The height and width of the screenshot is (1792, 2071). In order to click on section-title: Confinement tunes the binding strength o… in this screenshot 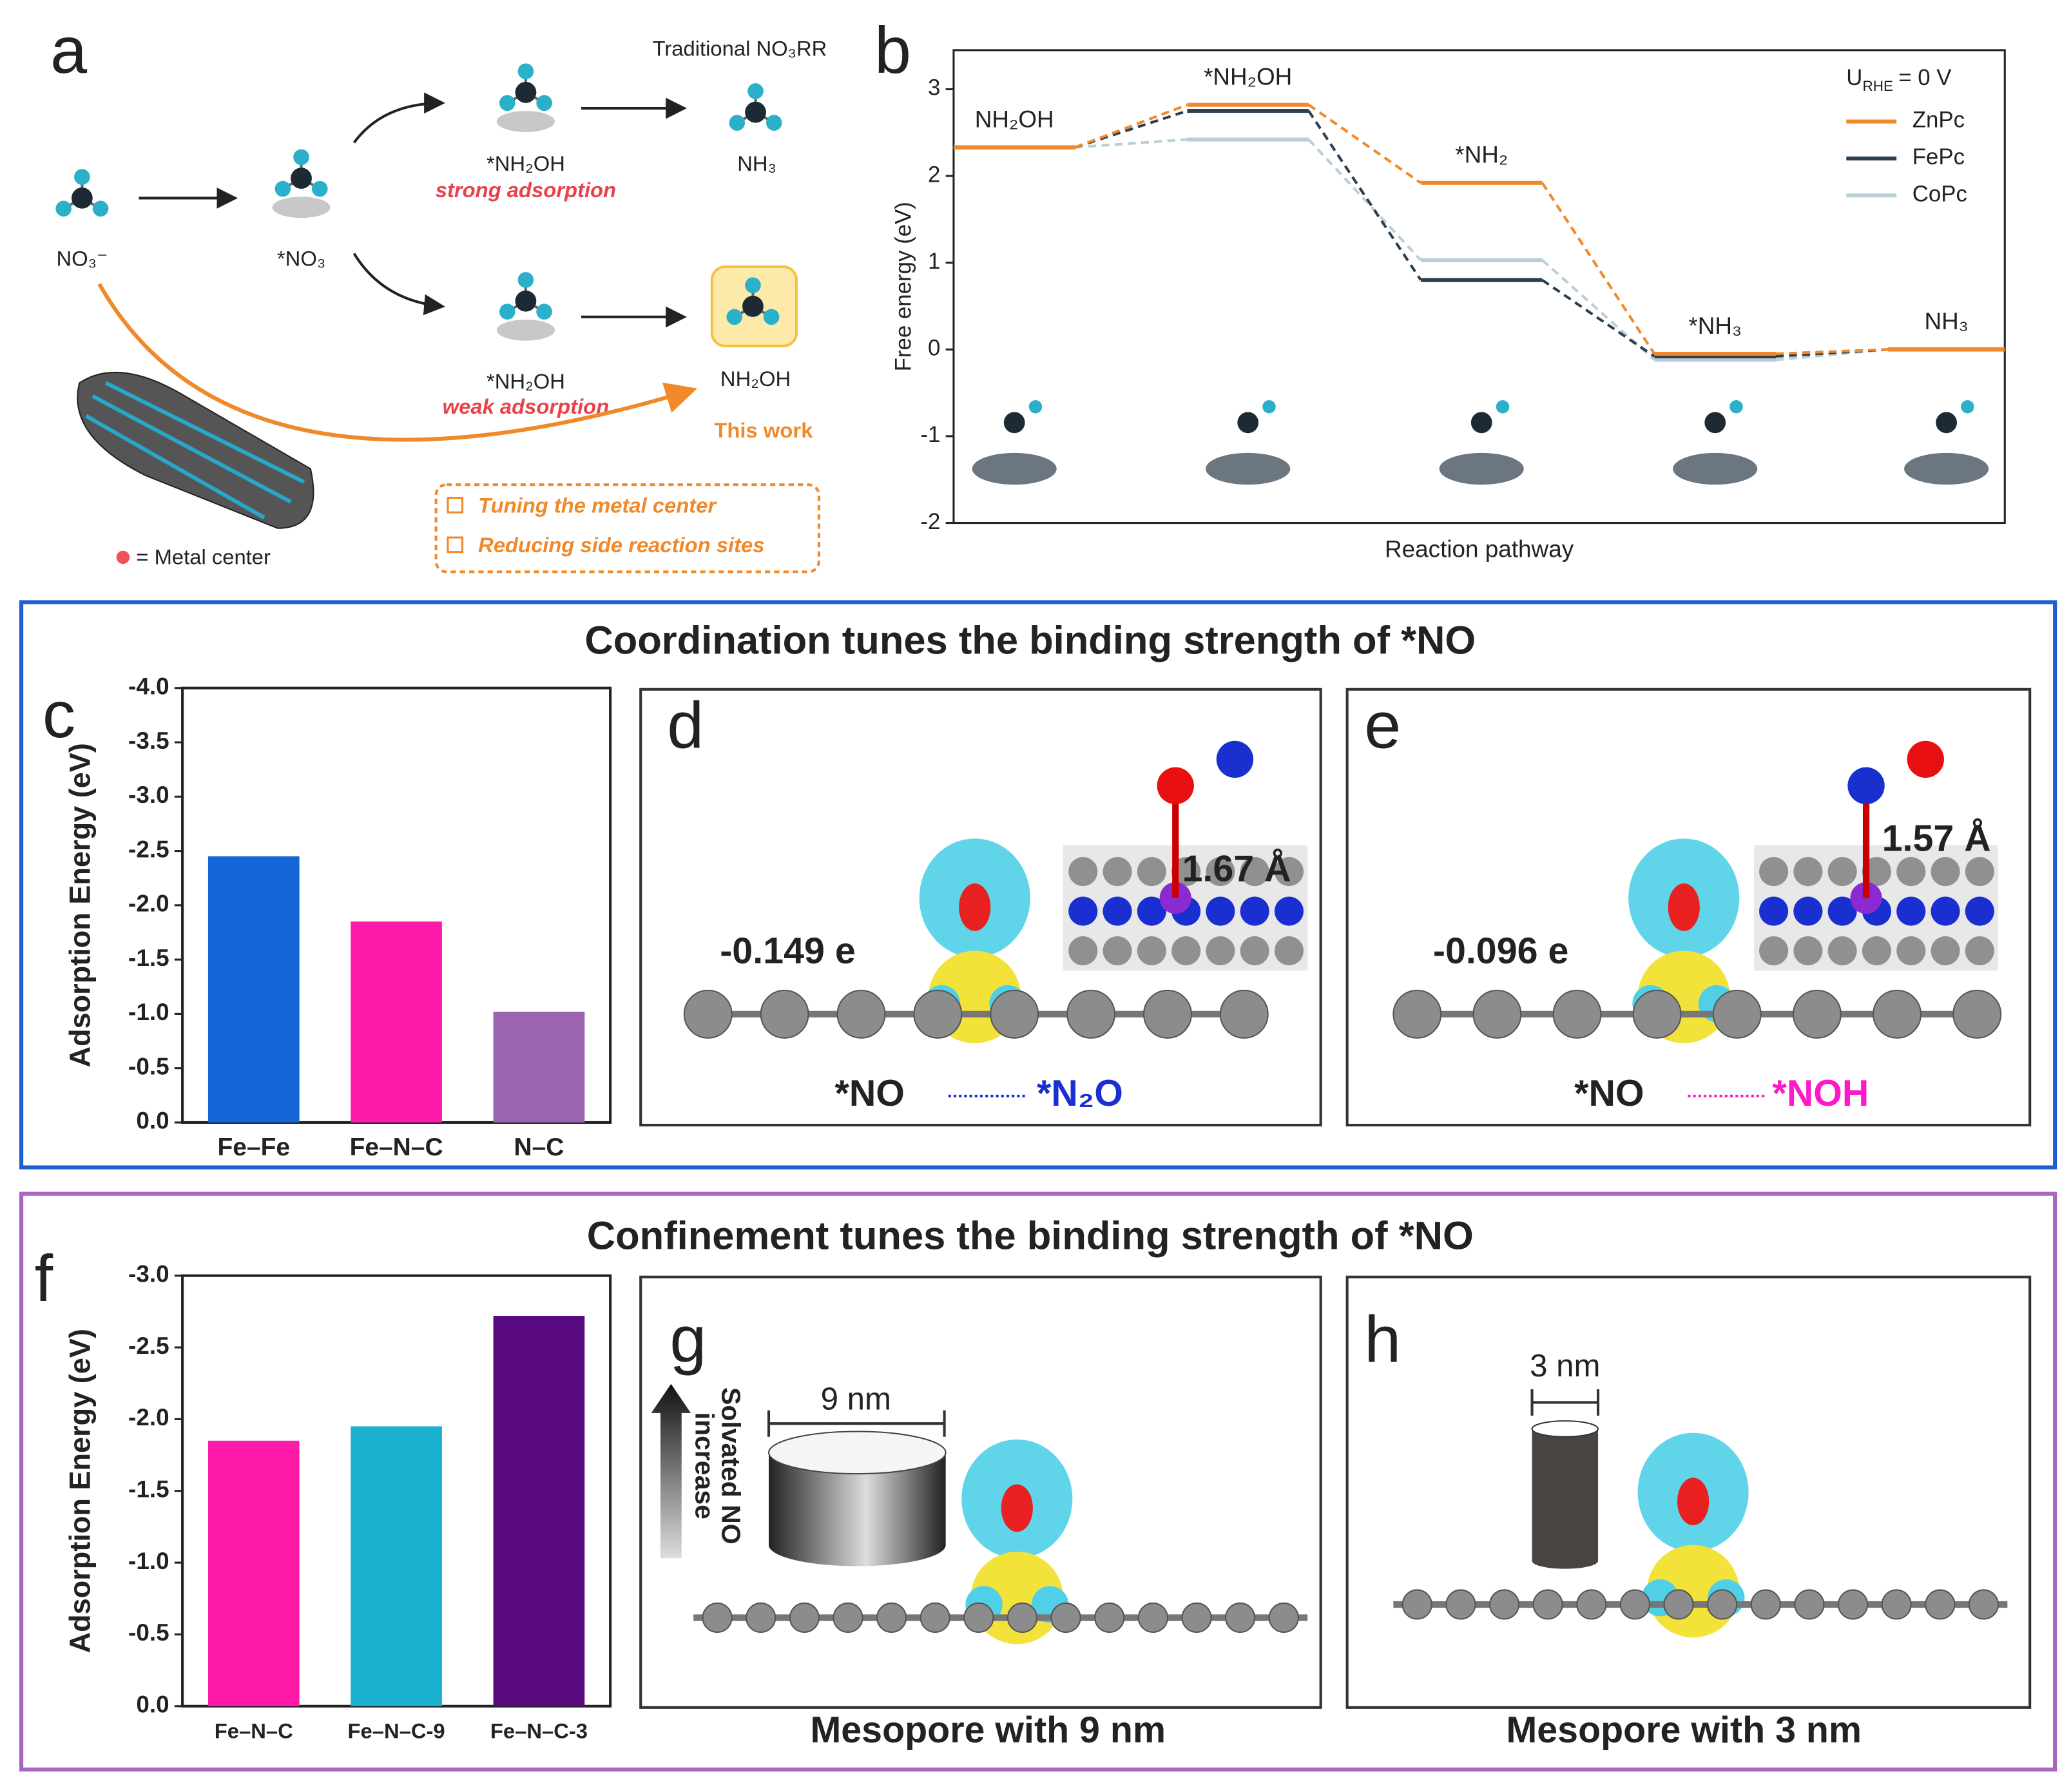, I will do `click(1031, 1236)`.